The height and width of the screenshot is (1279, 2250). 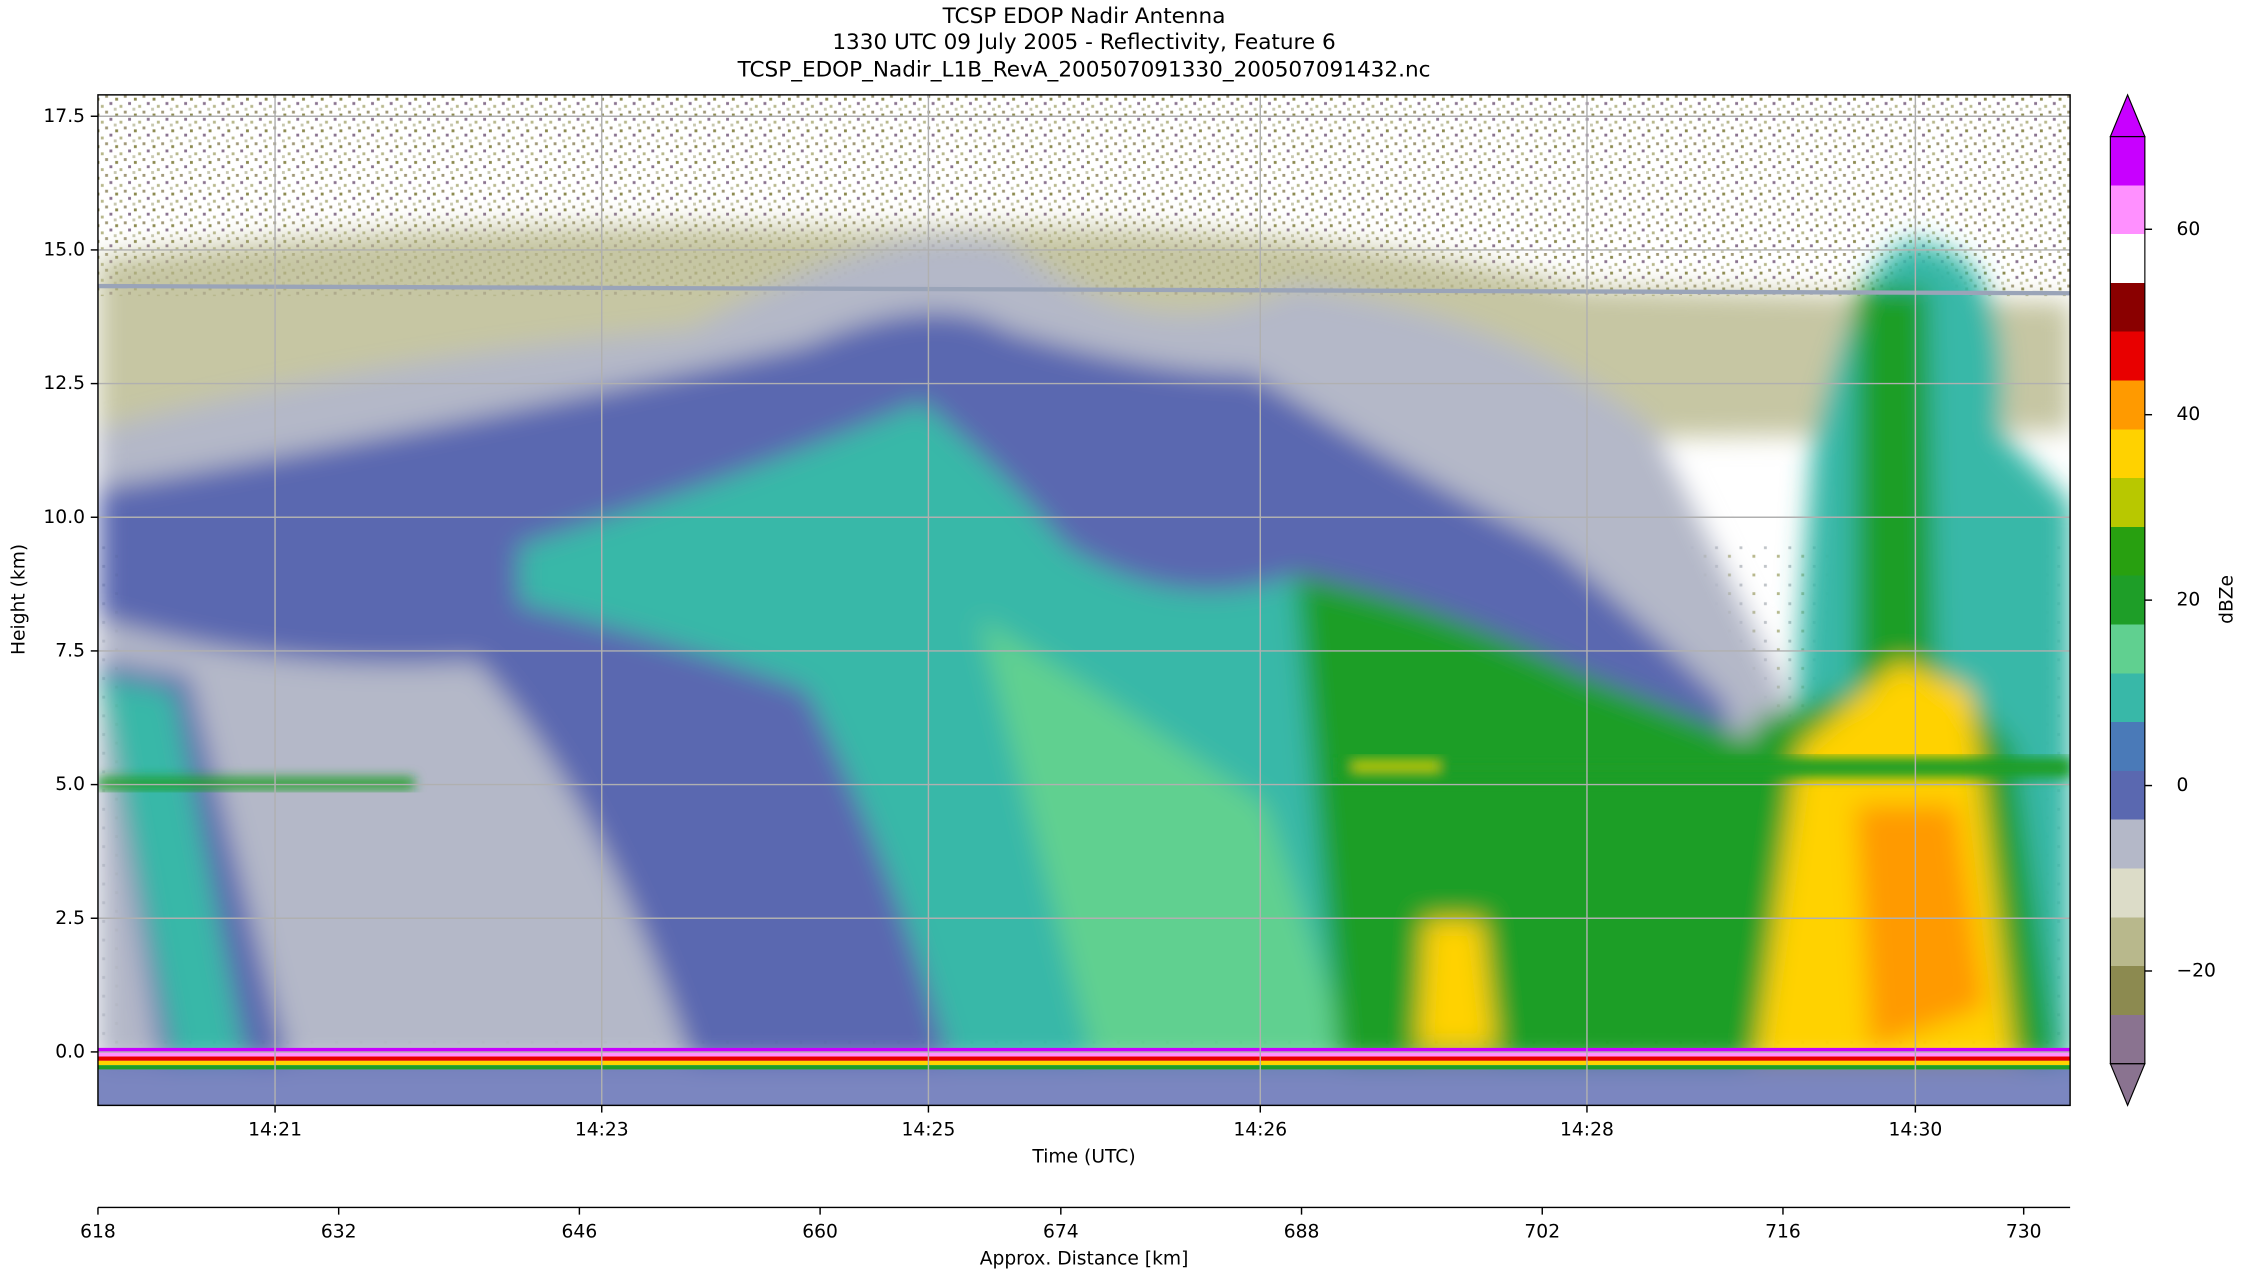 I want to click on x2-tick-label: 646, so click(x=580, y=1231).